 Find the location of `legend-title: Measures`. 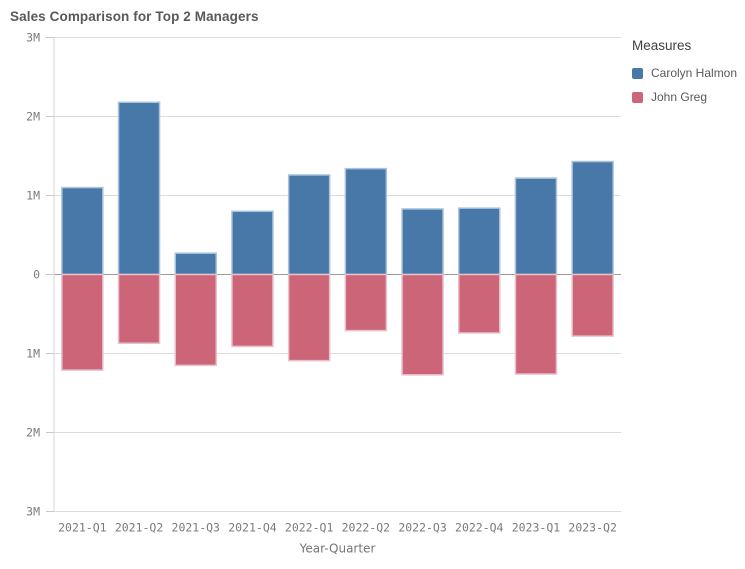

legend-title: Measures is located at coordinates (662, 45).